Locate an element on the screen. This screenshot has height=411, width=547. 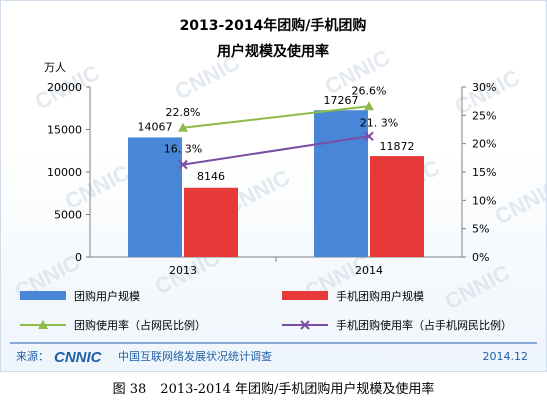
y-right-tick-label: 15% is located at coordinates (484, 172).